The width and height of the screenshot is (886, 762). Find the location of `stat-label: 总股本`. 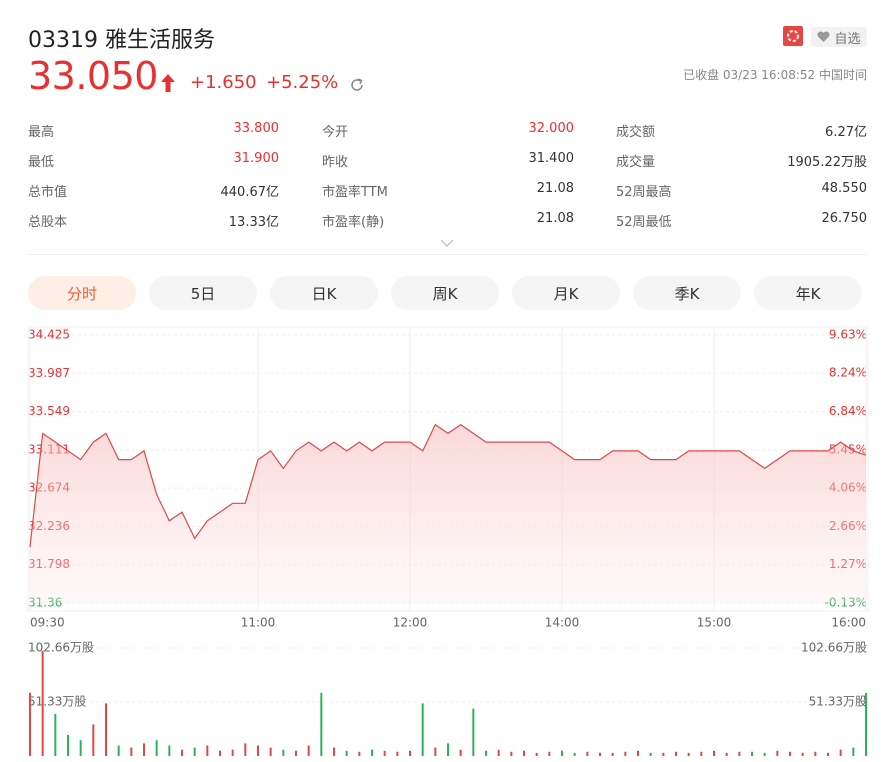

stat-label: 总股本 is located at coordinates (48, 222).